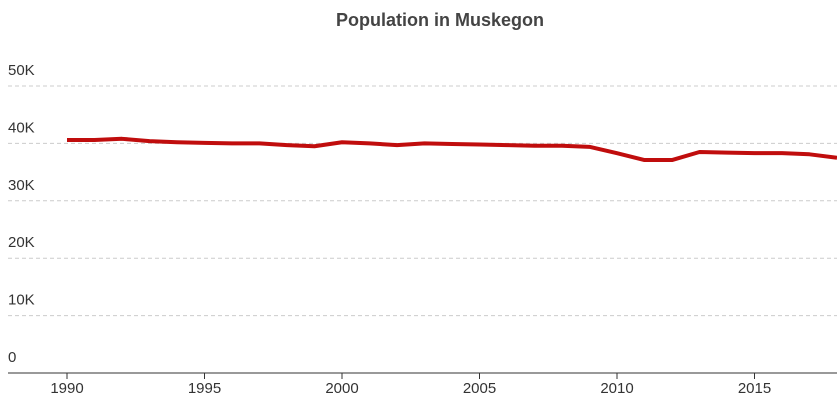 The height and width of the screenshot is (408, 837). I want to click on chart-title: Population in Muskegon, so click(440, 20).